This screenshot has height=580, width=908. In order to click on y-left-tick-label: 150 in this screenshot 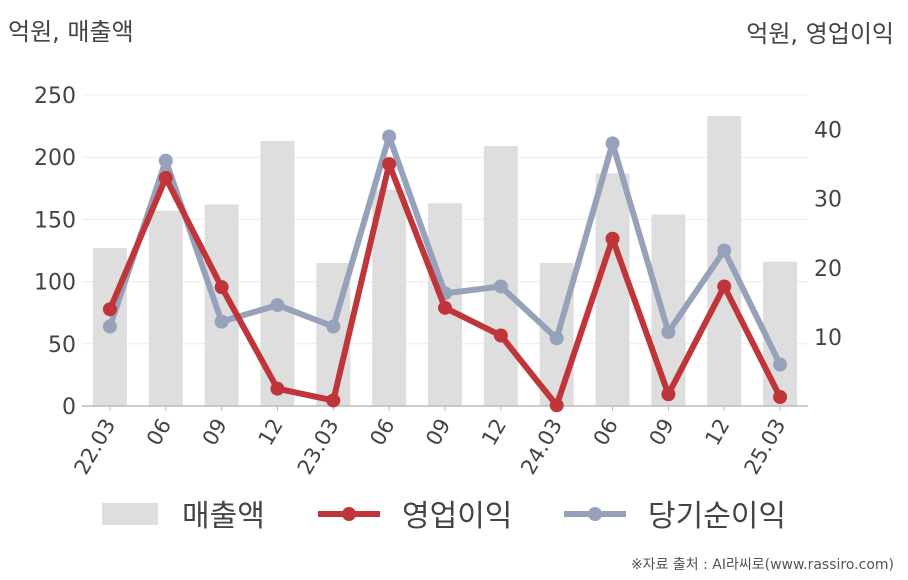, I will do `click(55, 220)`.